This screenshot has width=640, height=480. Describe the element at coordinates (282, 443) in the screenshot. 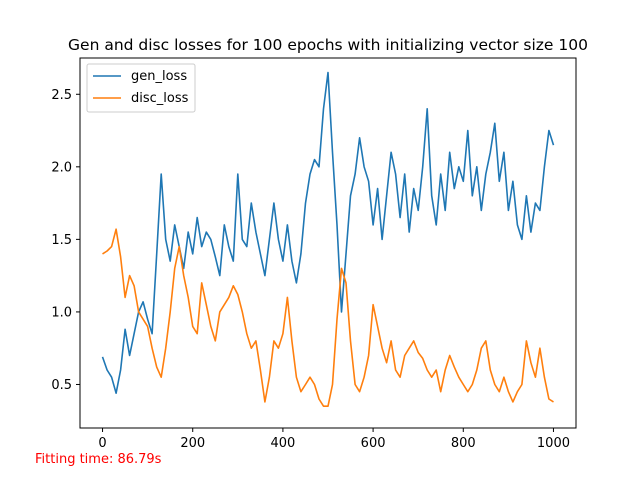

I see `x-tick-label: 400` at that location.